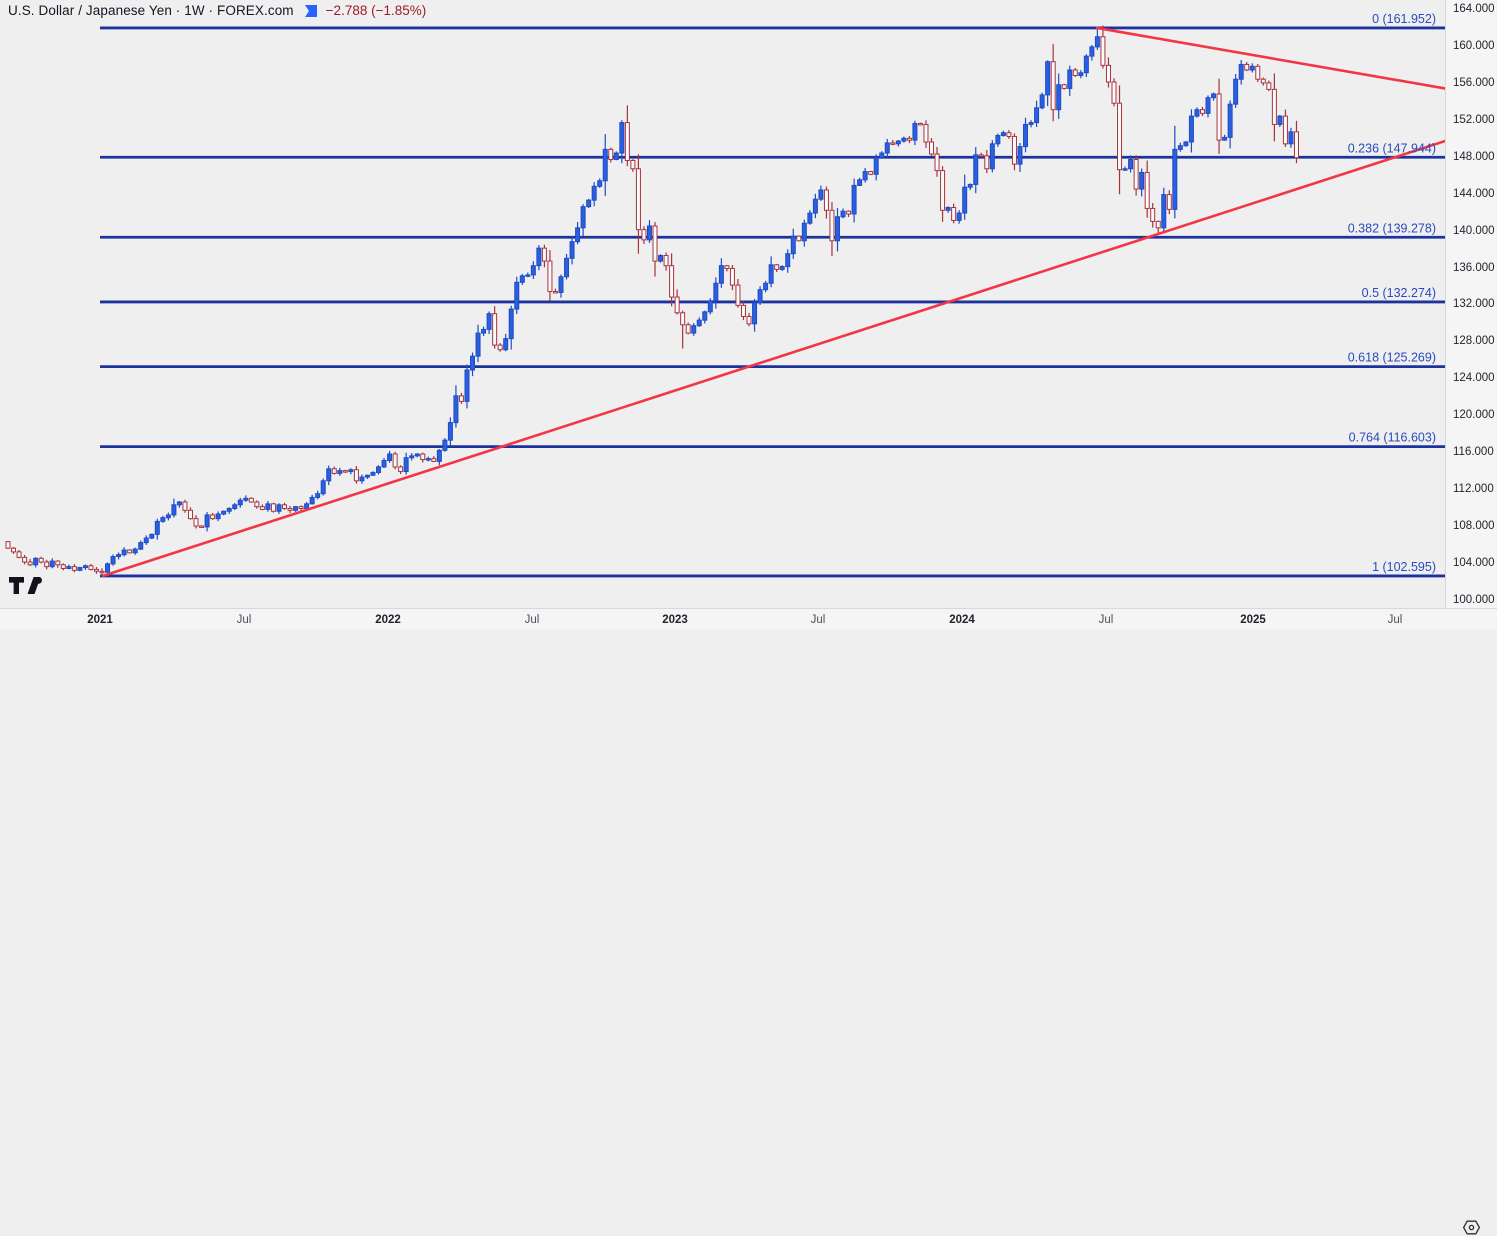 This screenshot has height=1236, width=1497. What do you see at coordinates (1404, 567) in the screenshot?
I see `fib-level-label: 1 (102.595)` at bounding box center [1404, 567].